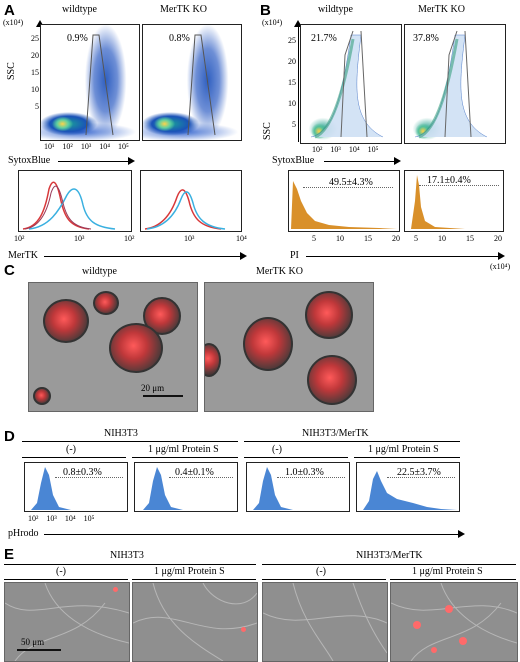  Describe the element at coordinates (454, 201) in the screenshot. I see `b-hist-ko: 17.1±0.4%` at that location.